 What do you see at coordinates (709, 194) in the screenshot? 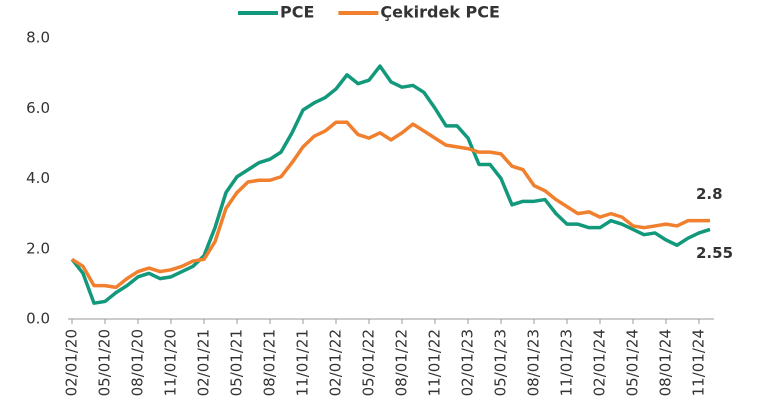
I see `end-label: 2.8` at bounding box center [709, 194].